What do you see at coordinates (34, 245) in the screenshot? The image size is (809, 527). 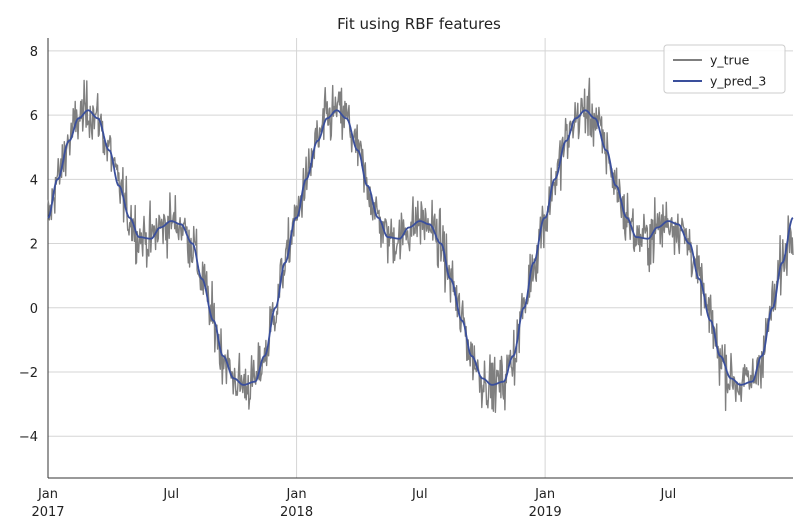 I see `y-tick-label: 2` at bounding box center [34, 245].